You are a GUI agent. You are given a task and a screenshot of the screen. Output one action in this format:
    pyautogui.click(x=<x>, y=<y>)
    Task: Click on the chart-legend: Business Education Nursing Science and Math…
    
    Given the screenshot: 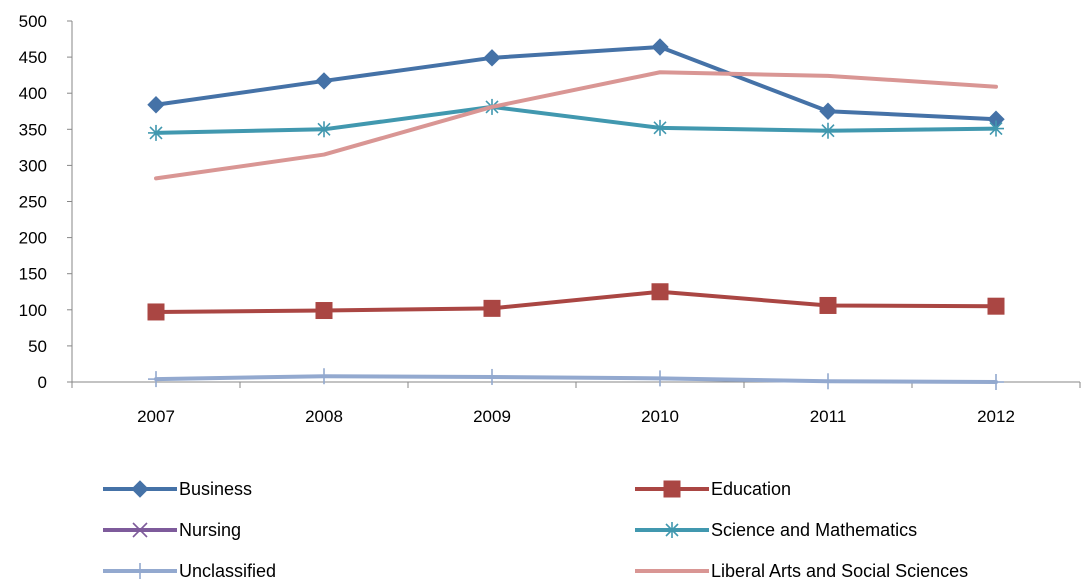 What is the action you would take?
    pyautogui.click(x=535, y=530)
    